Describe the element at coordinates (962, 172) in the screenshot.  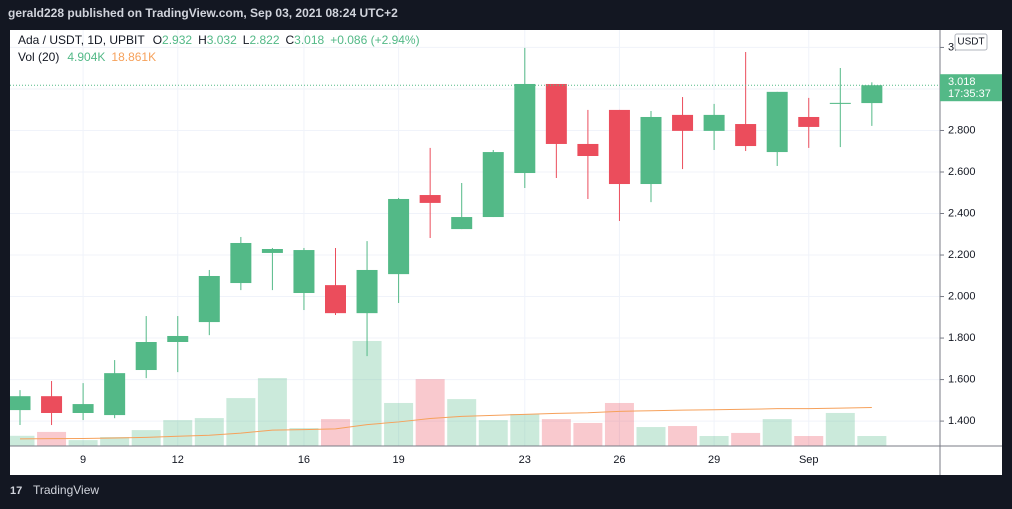
I see `y-tick-label: 2.600` at that location.